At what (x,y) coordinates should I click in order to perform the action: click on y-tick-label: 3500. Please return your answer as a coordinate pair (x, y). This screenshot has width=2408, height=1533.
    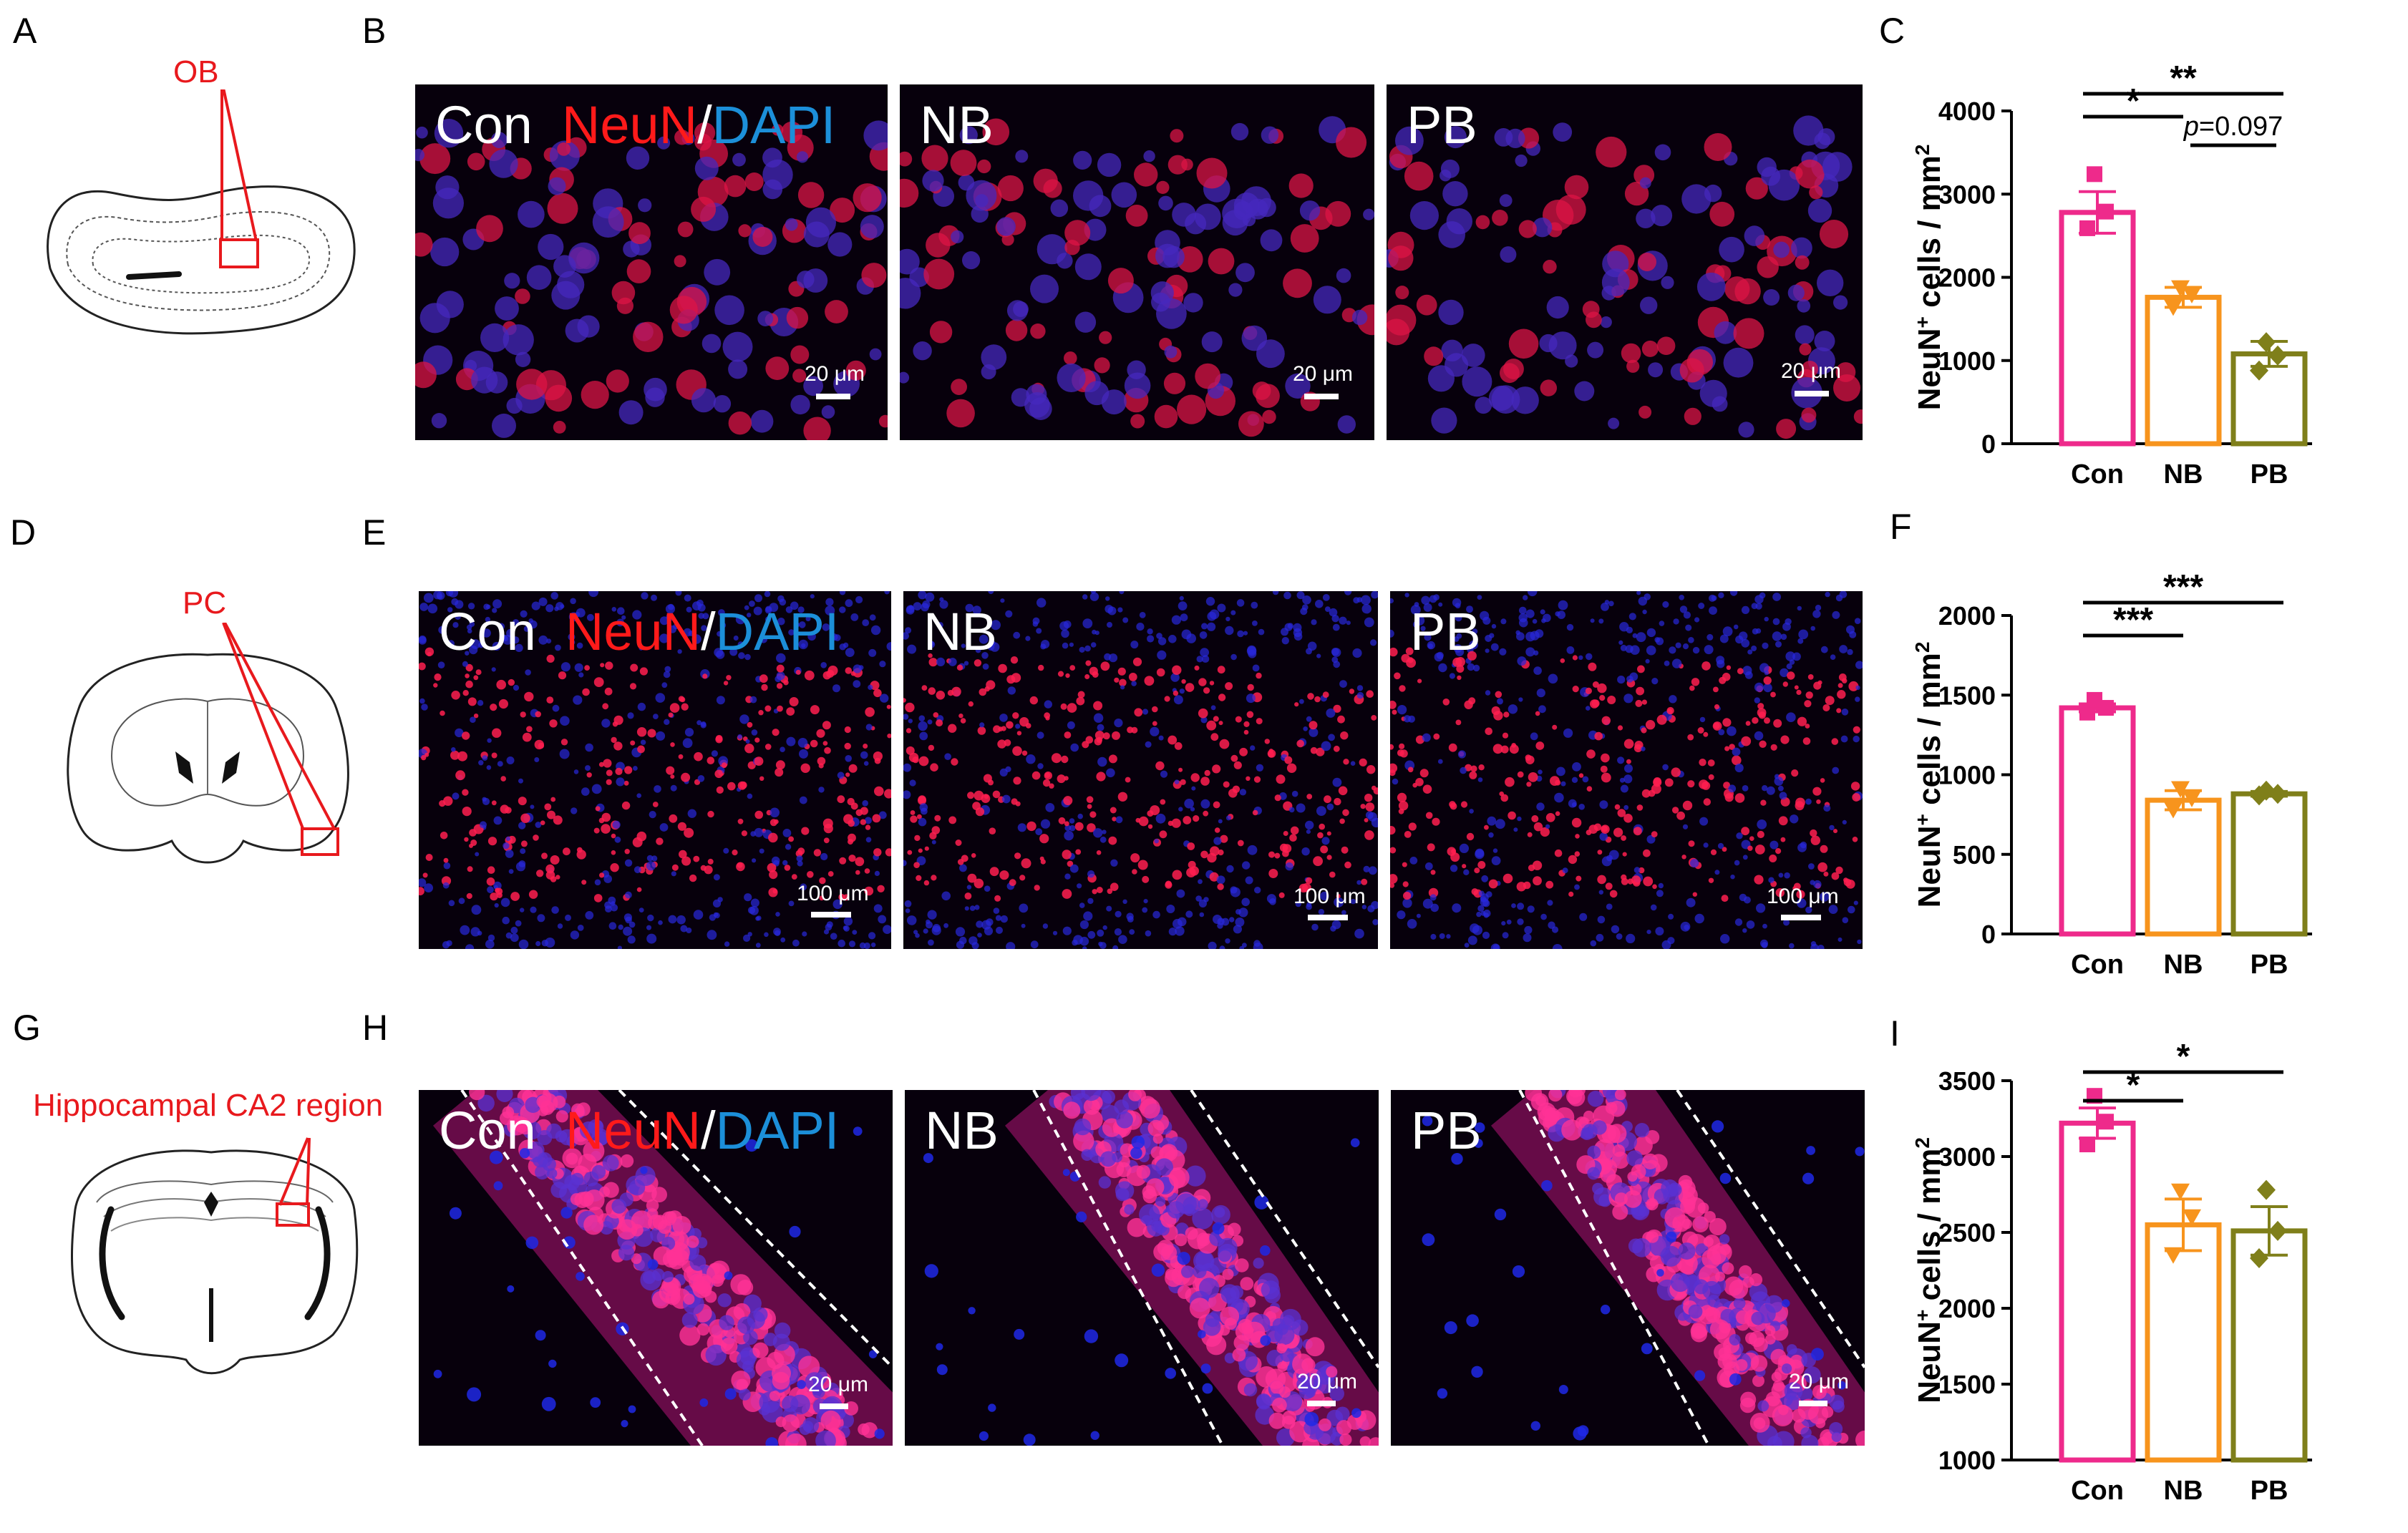
    Looking at the image, I should click on (1967, 1081).